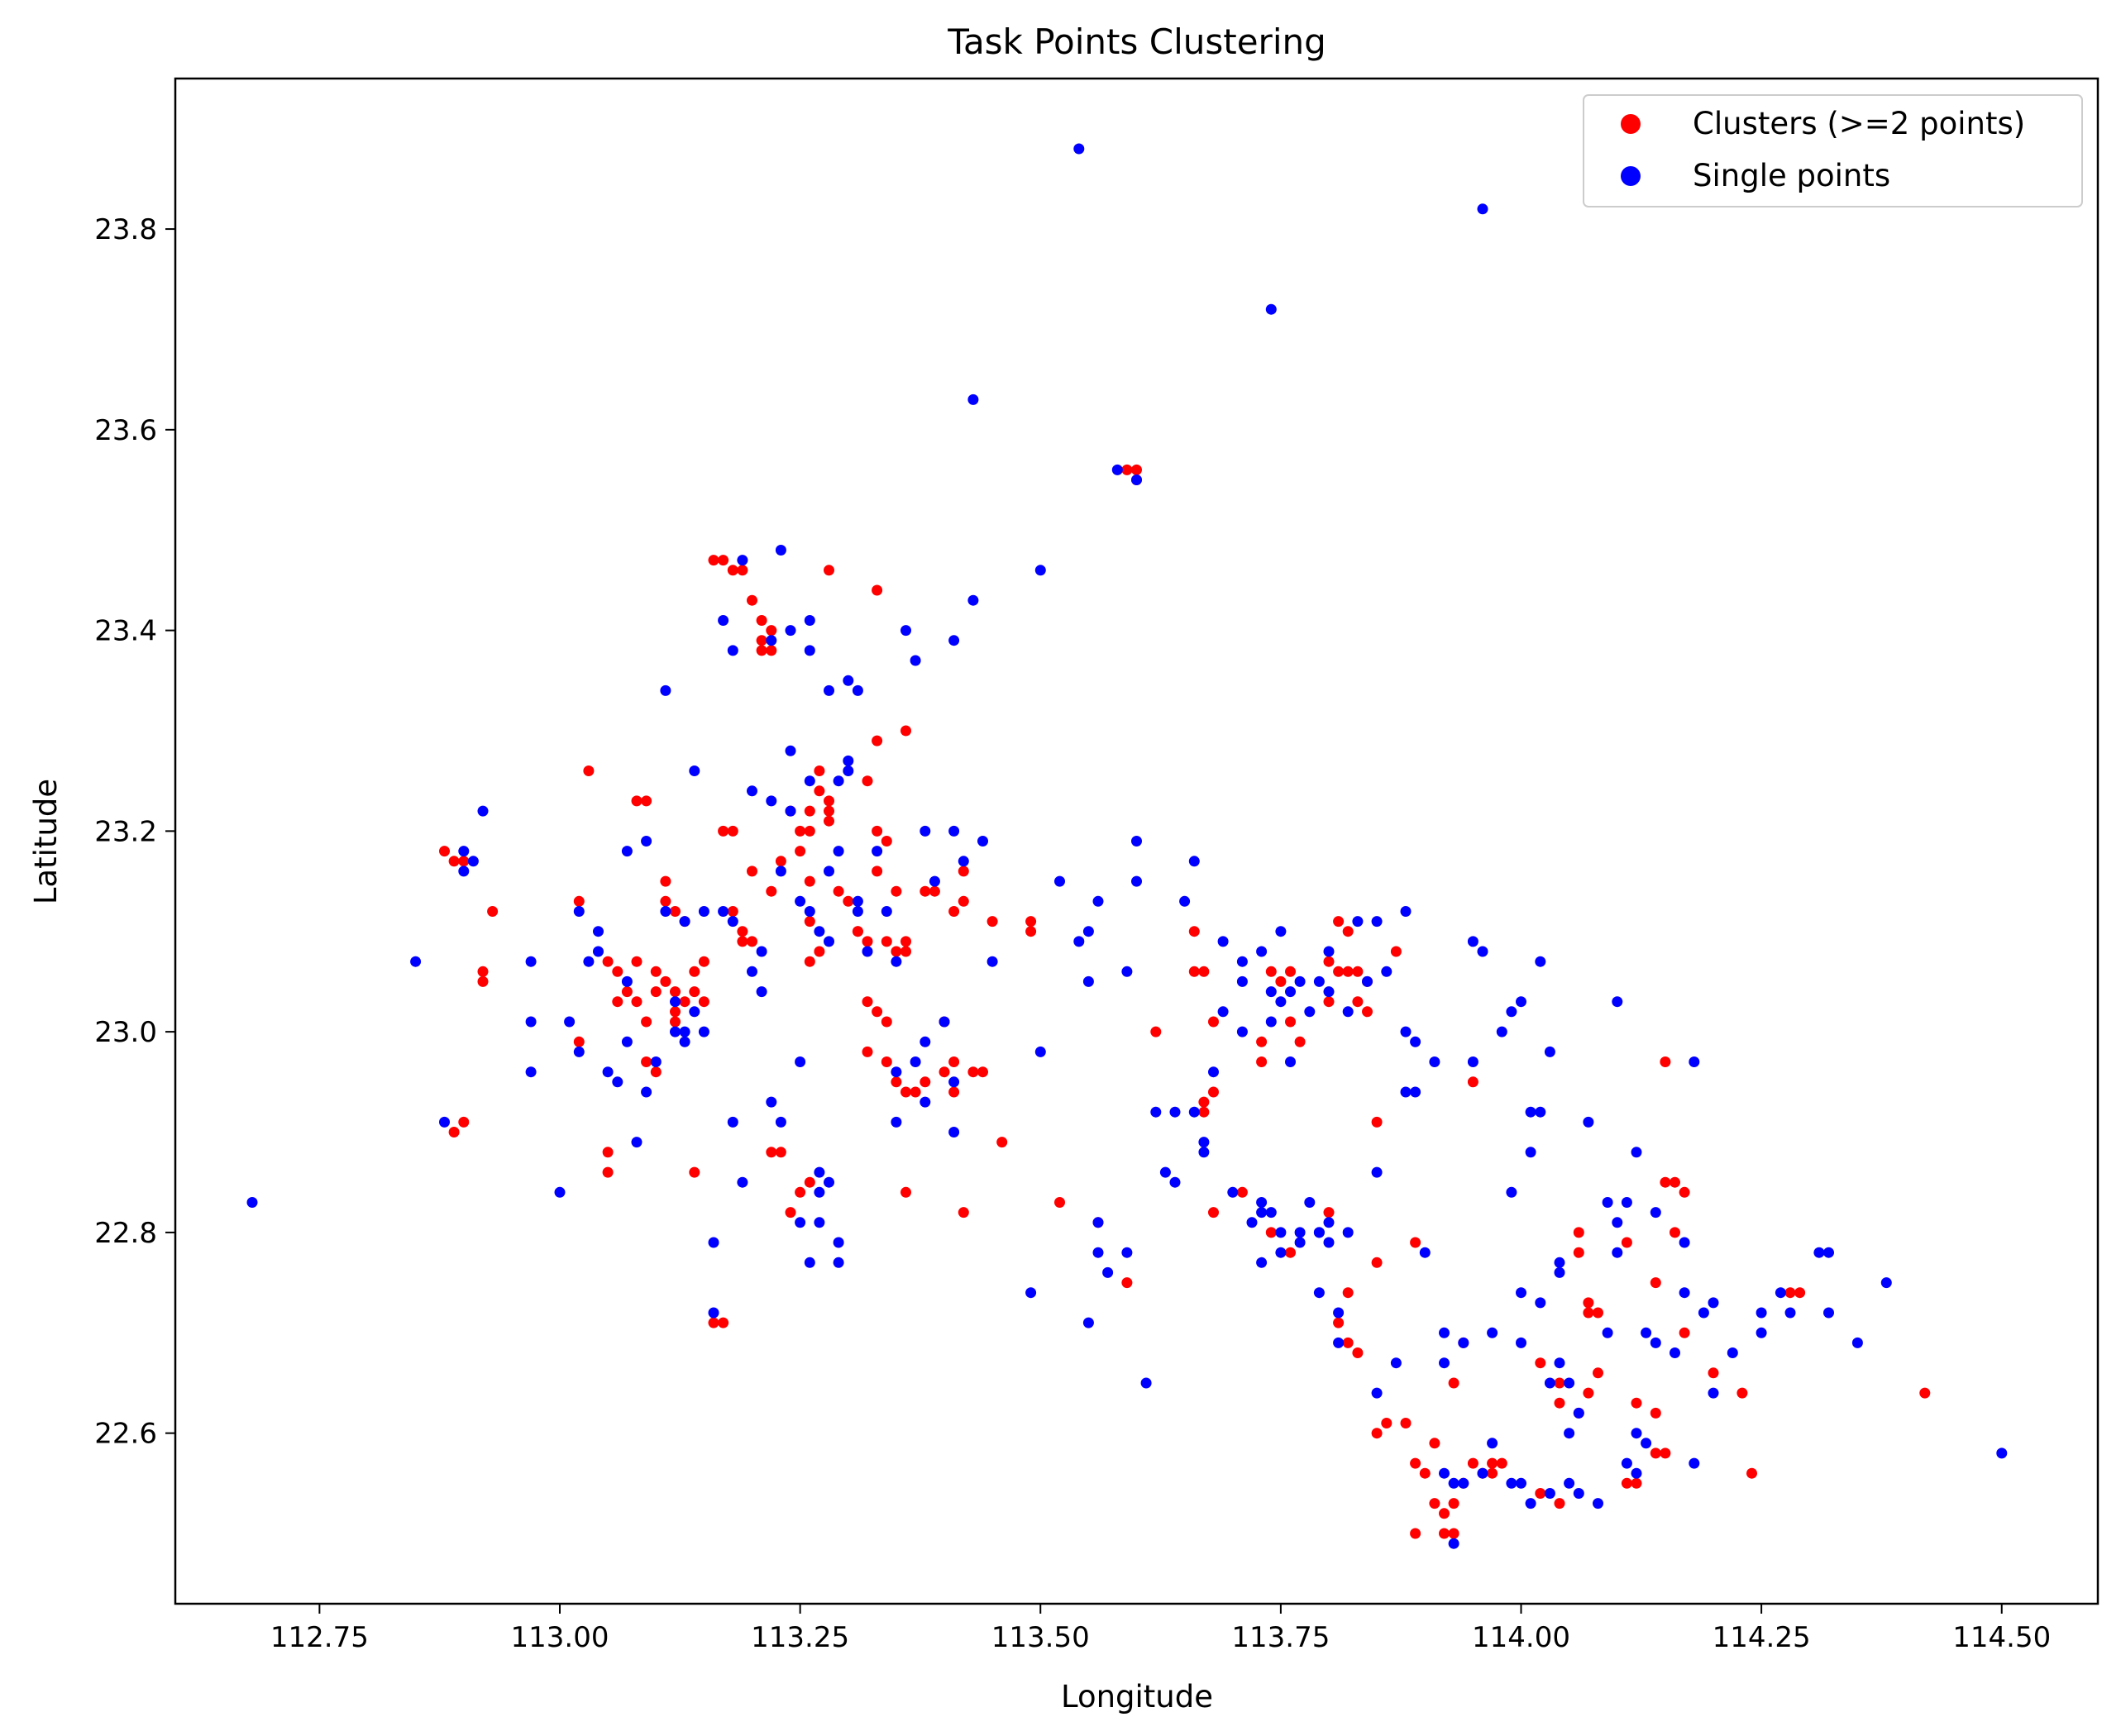  Describe the element at coordinates (125, 229) in the screenshot. I see `y-tick-label: 23.8` at that location.